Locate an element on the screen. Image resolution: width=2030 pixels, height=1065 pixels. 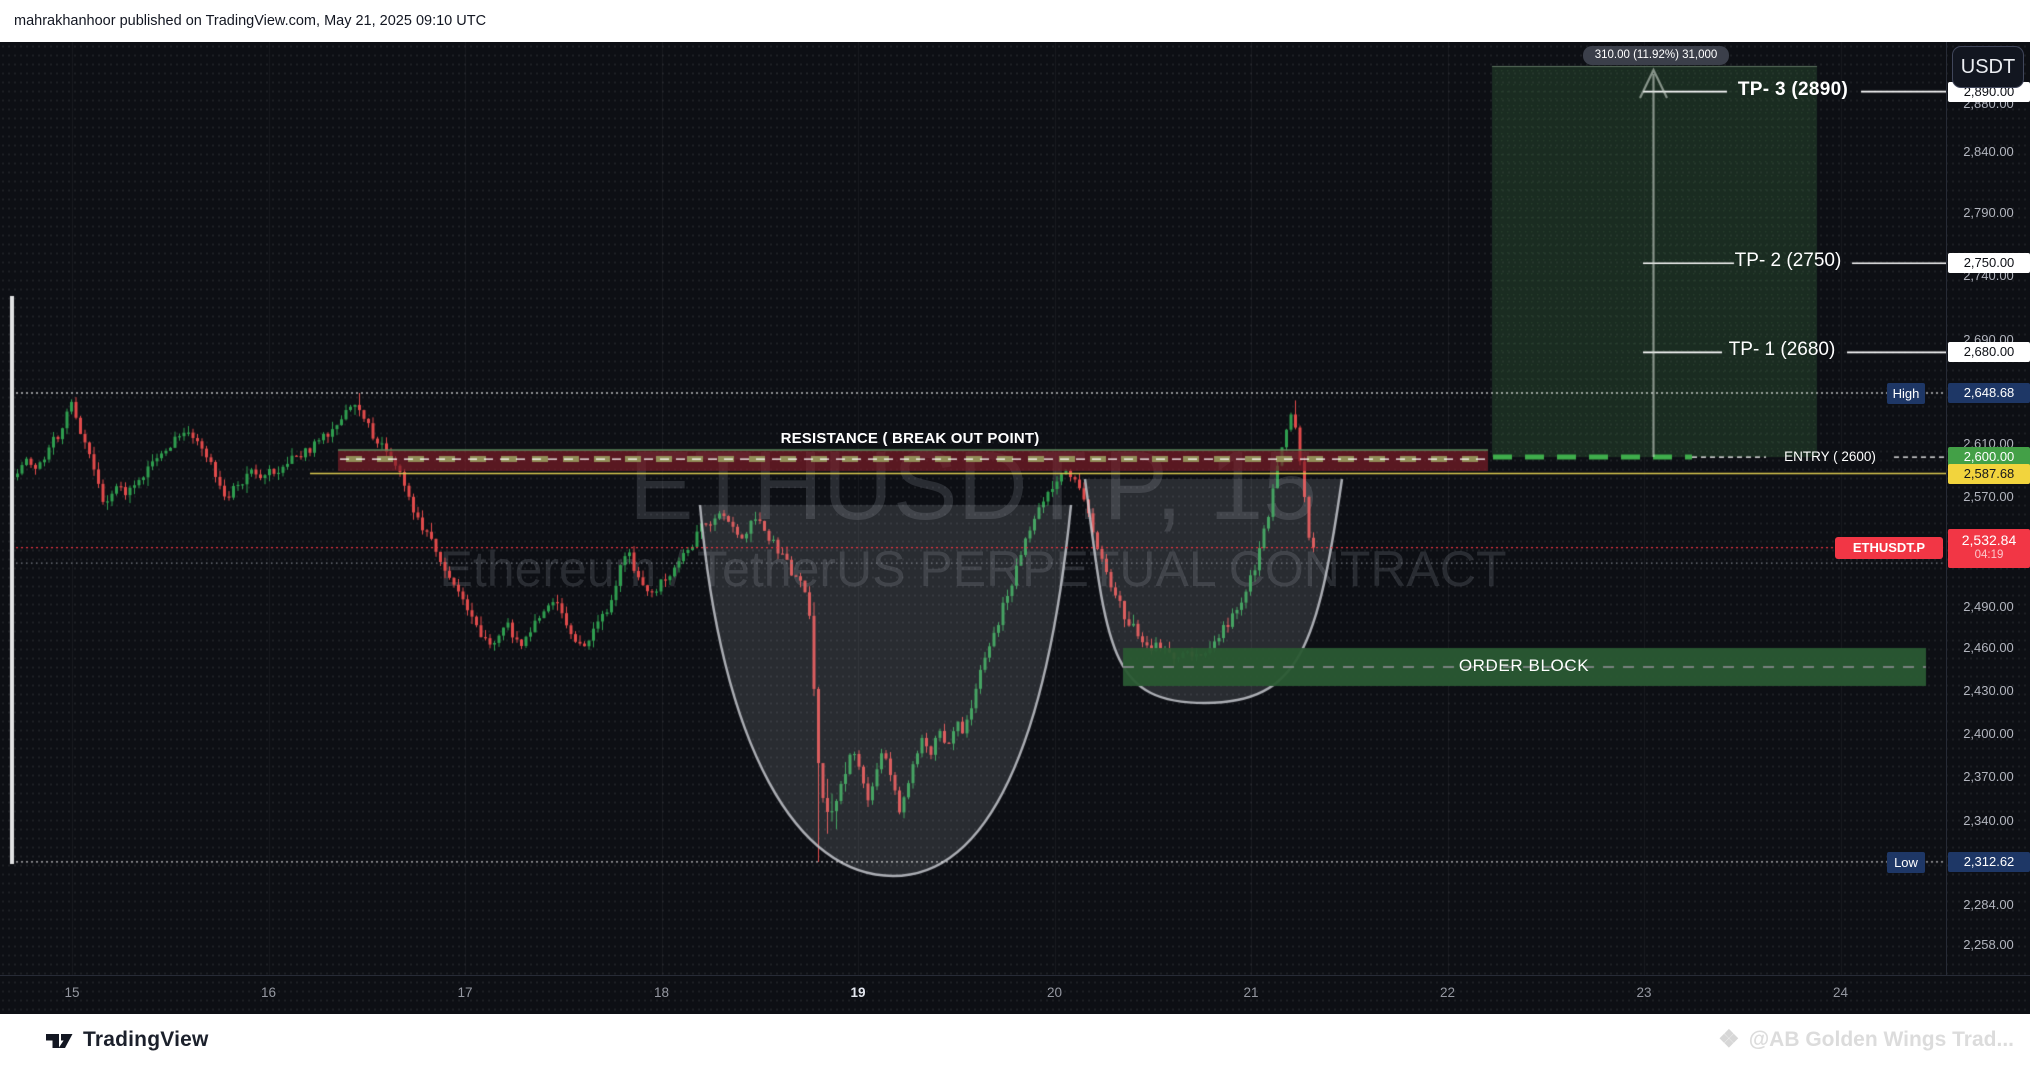
price-tick: 2,840.00 is located at coordinates (1988, 151).